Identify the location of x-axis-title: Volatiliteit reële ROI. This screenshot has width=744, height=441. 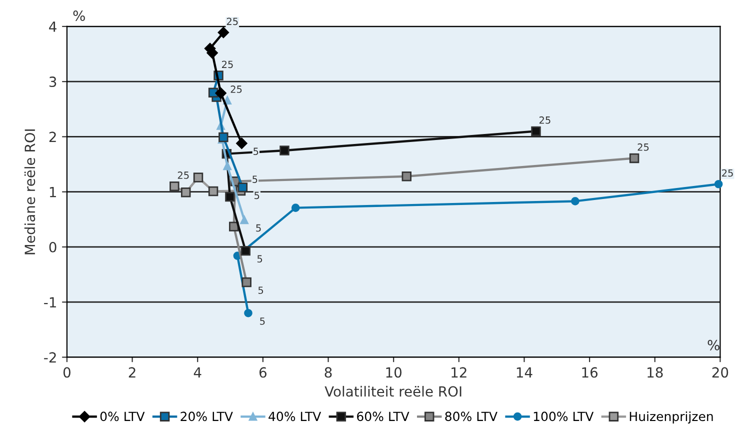
(393, 391).